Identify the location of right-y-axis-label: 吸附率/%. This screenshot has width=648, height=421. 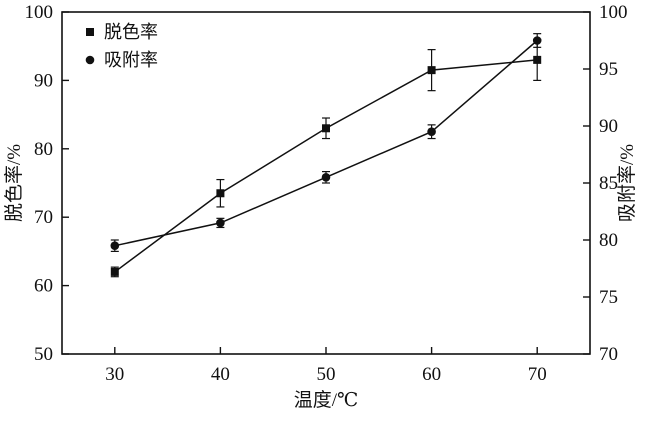
(627, 183).